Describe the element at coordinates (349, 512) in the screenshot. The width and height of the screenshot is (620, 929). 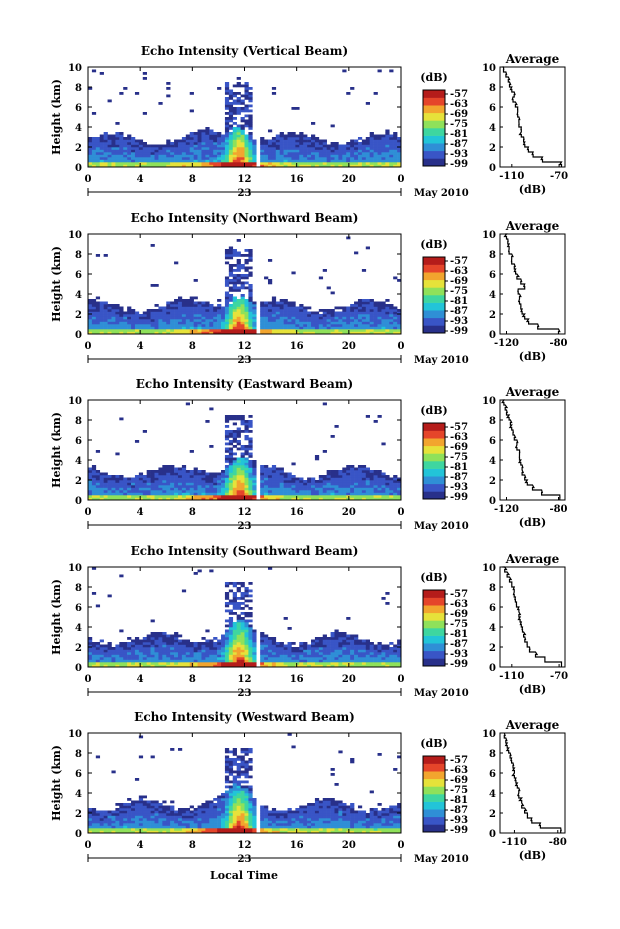
I see `x-tick-label: 20` at that location.